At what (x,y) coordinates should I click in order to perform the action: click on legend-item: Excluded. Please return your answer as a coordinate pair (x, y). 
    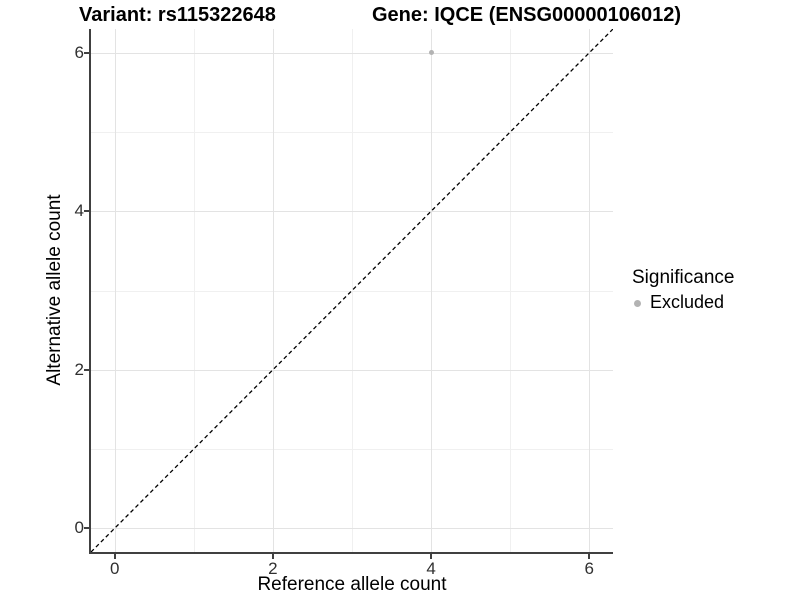
    Looking at the image, I should click on (683, 302).